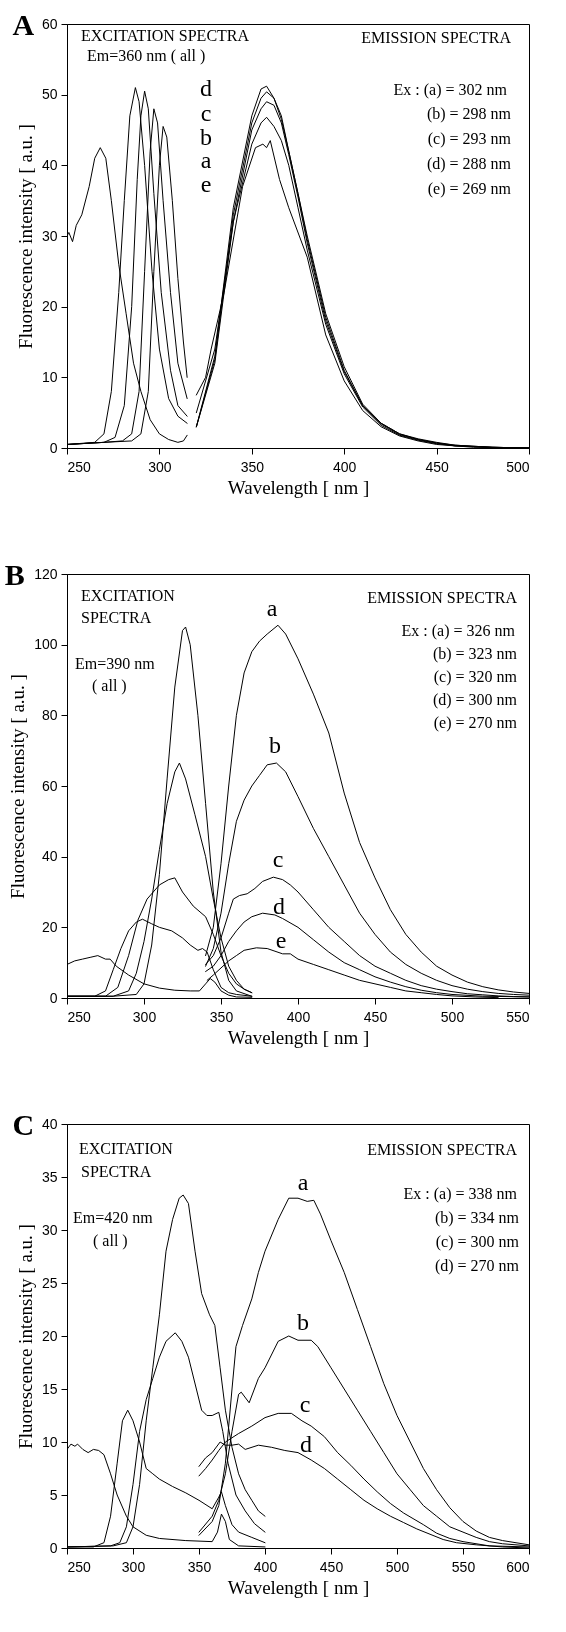 This screenshot has height=1632, width=566. Describe the element at coordinates (475, 723) in the screenshot. I see `annotation: (e) = 270 nm` at that location.